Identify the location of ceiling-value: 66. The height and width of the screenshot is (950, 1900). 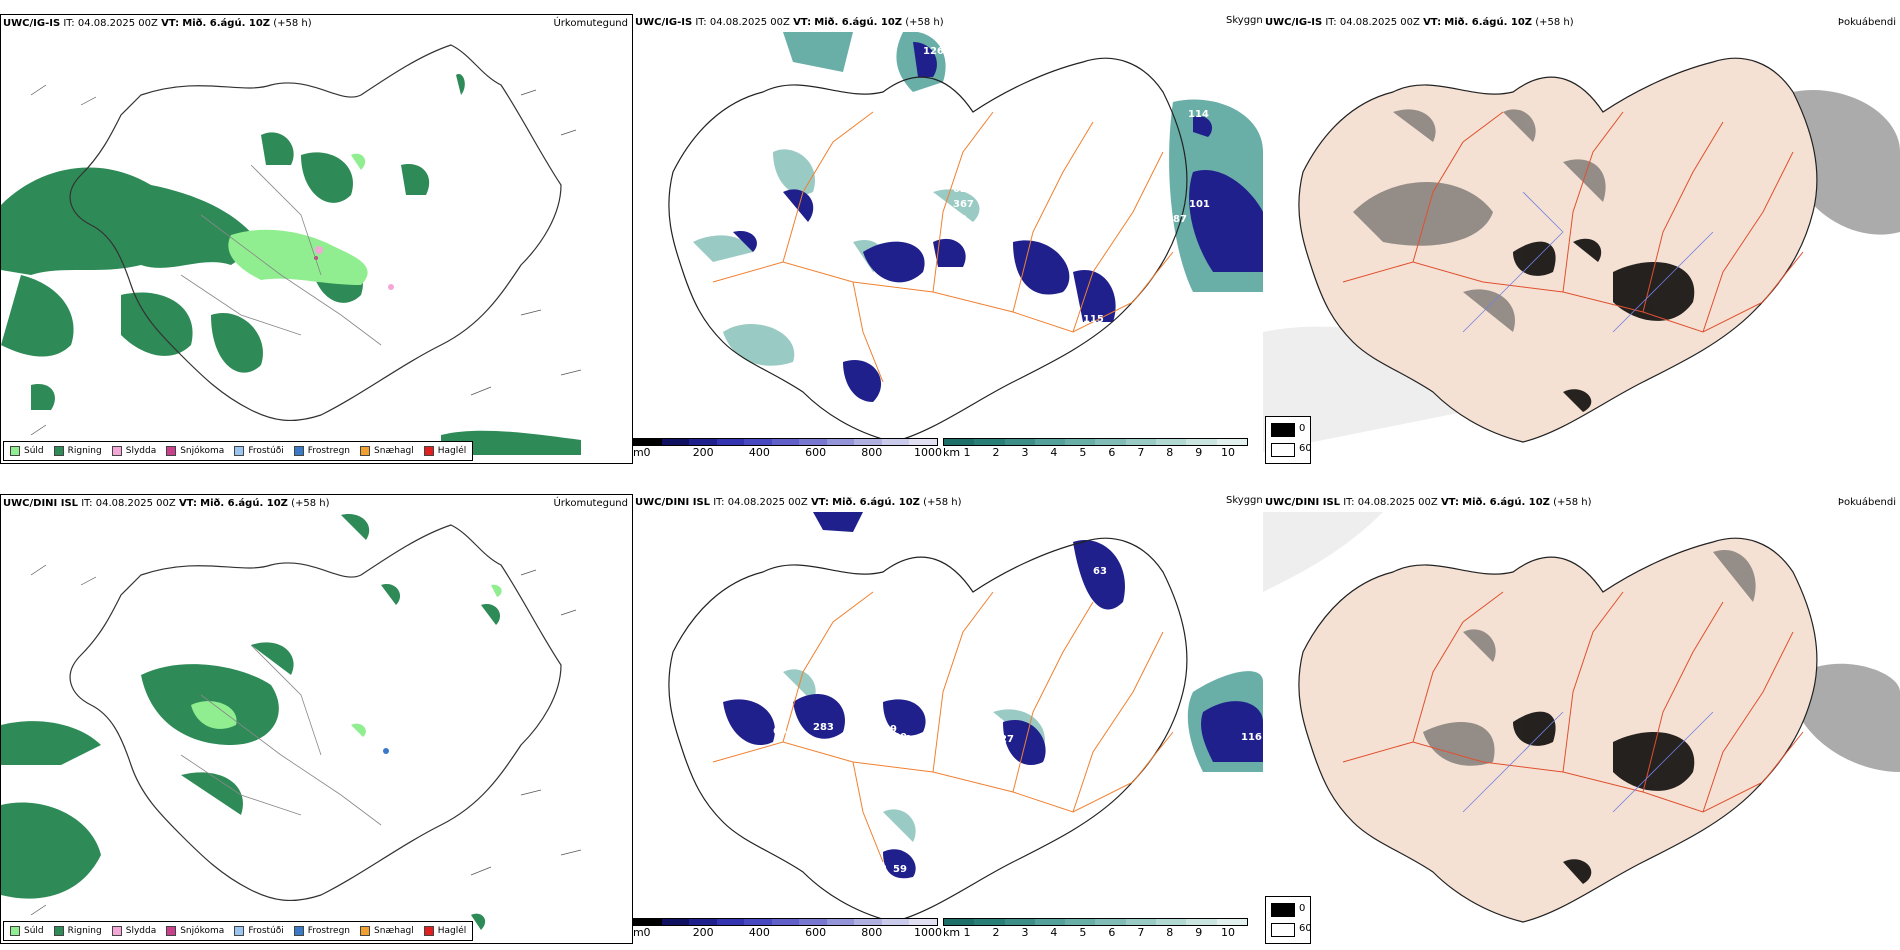
(970, 234).